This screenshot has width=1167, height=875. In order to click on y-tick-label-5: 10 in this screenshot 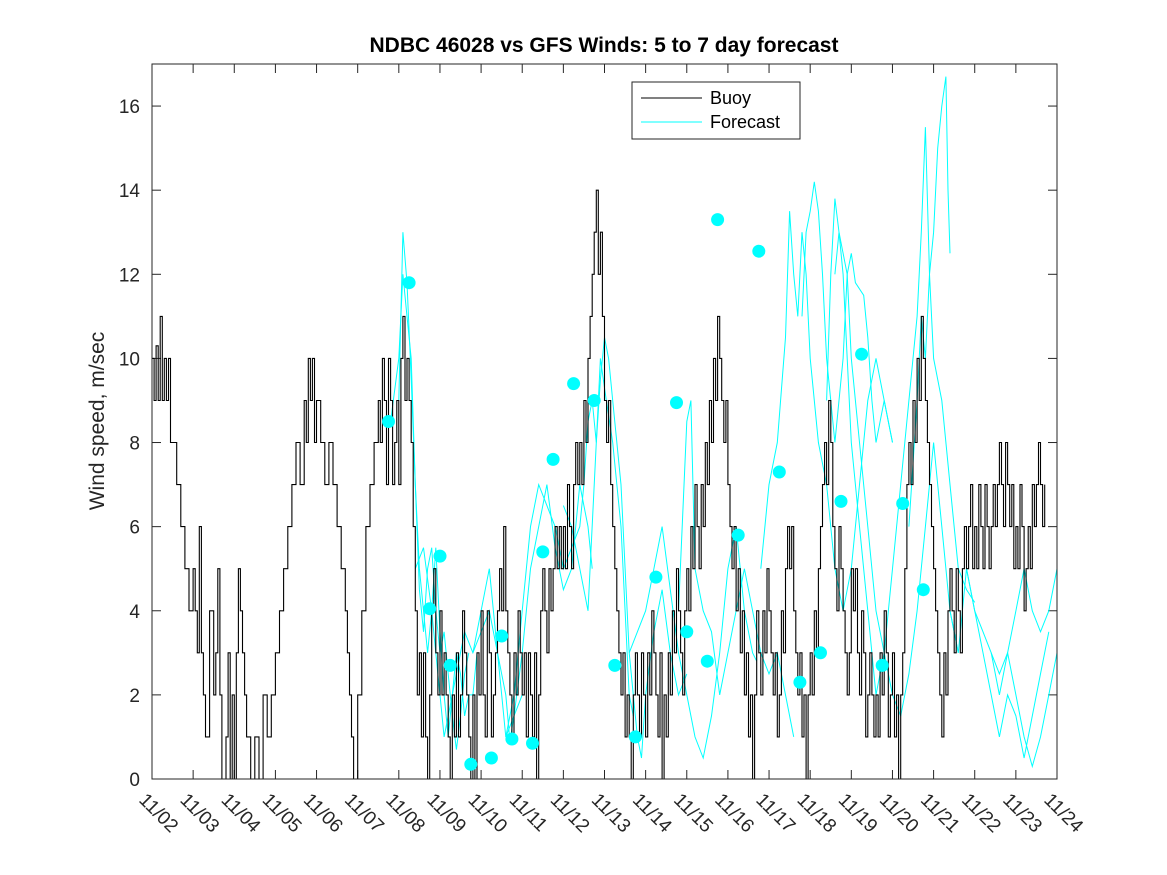, I will do `click(129, 359)`.